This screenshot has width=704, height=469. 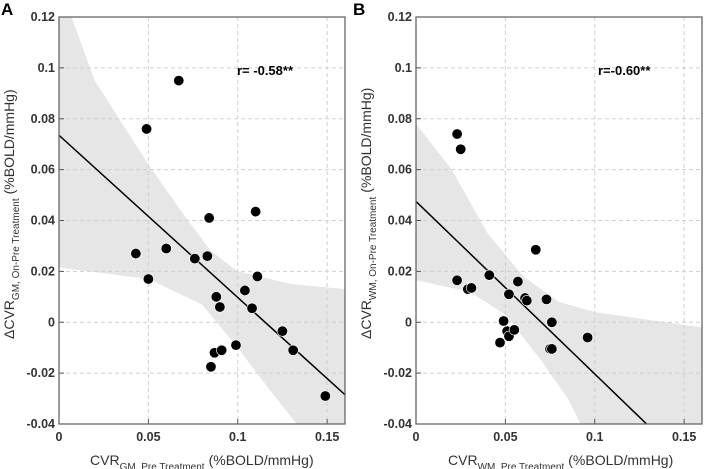 I want to click on correlation-annotation: r=-0.60**, so click(x=624, y=70).